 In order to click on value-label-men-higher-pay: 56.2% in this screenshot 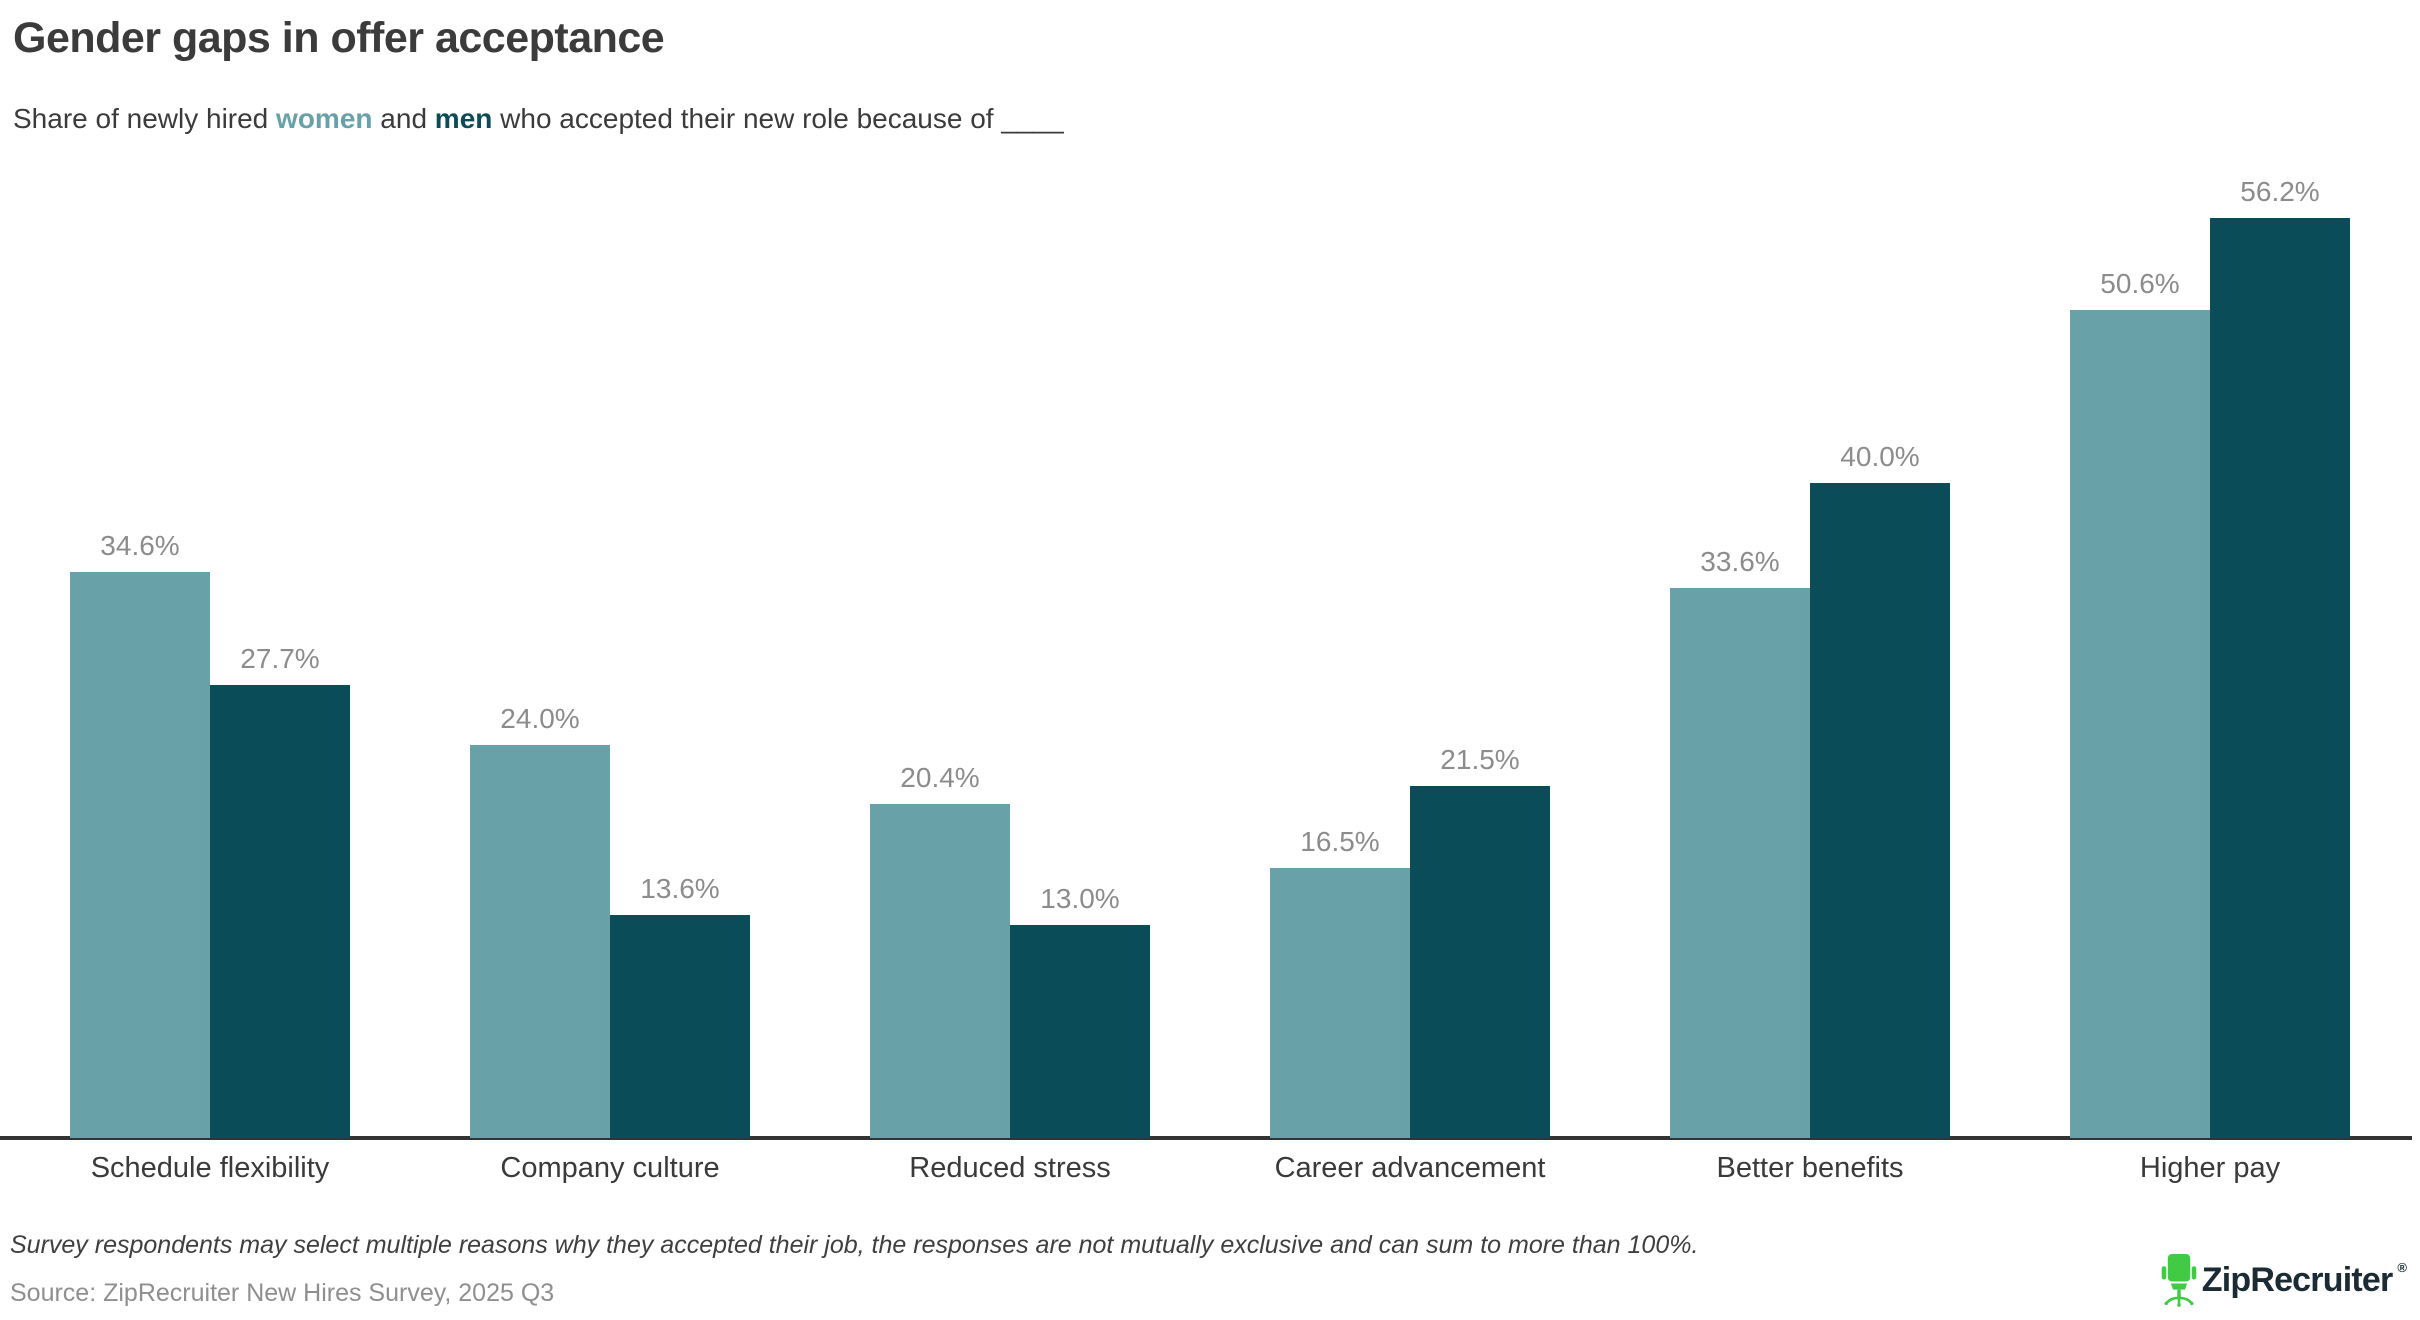, I will do `click(2280, 191)`.